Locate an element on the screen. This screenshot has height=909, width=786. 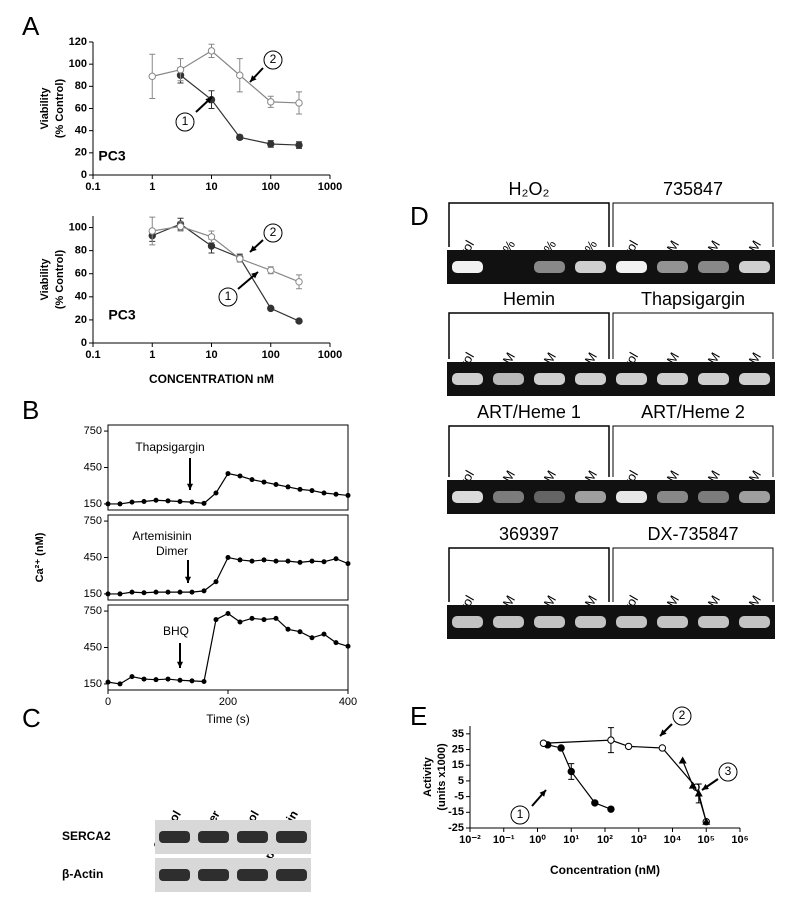
x-tick-label: 0.1 is located at coordinates (92, 355).